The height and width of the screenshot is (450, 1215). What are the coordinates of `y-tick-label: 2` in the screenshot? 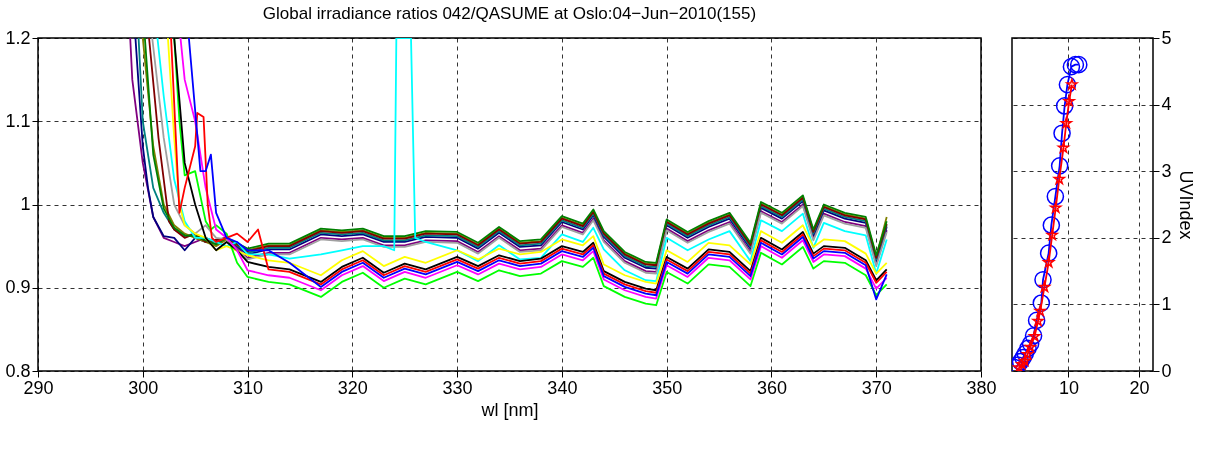 It's located at (1166, 237).